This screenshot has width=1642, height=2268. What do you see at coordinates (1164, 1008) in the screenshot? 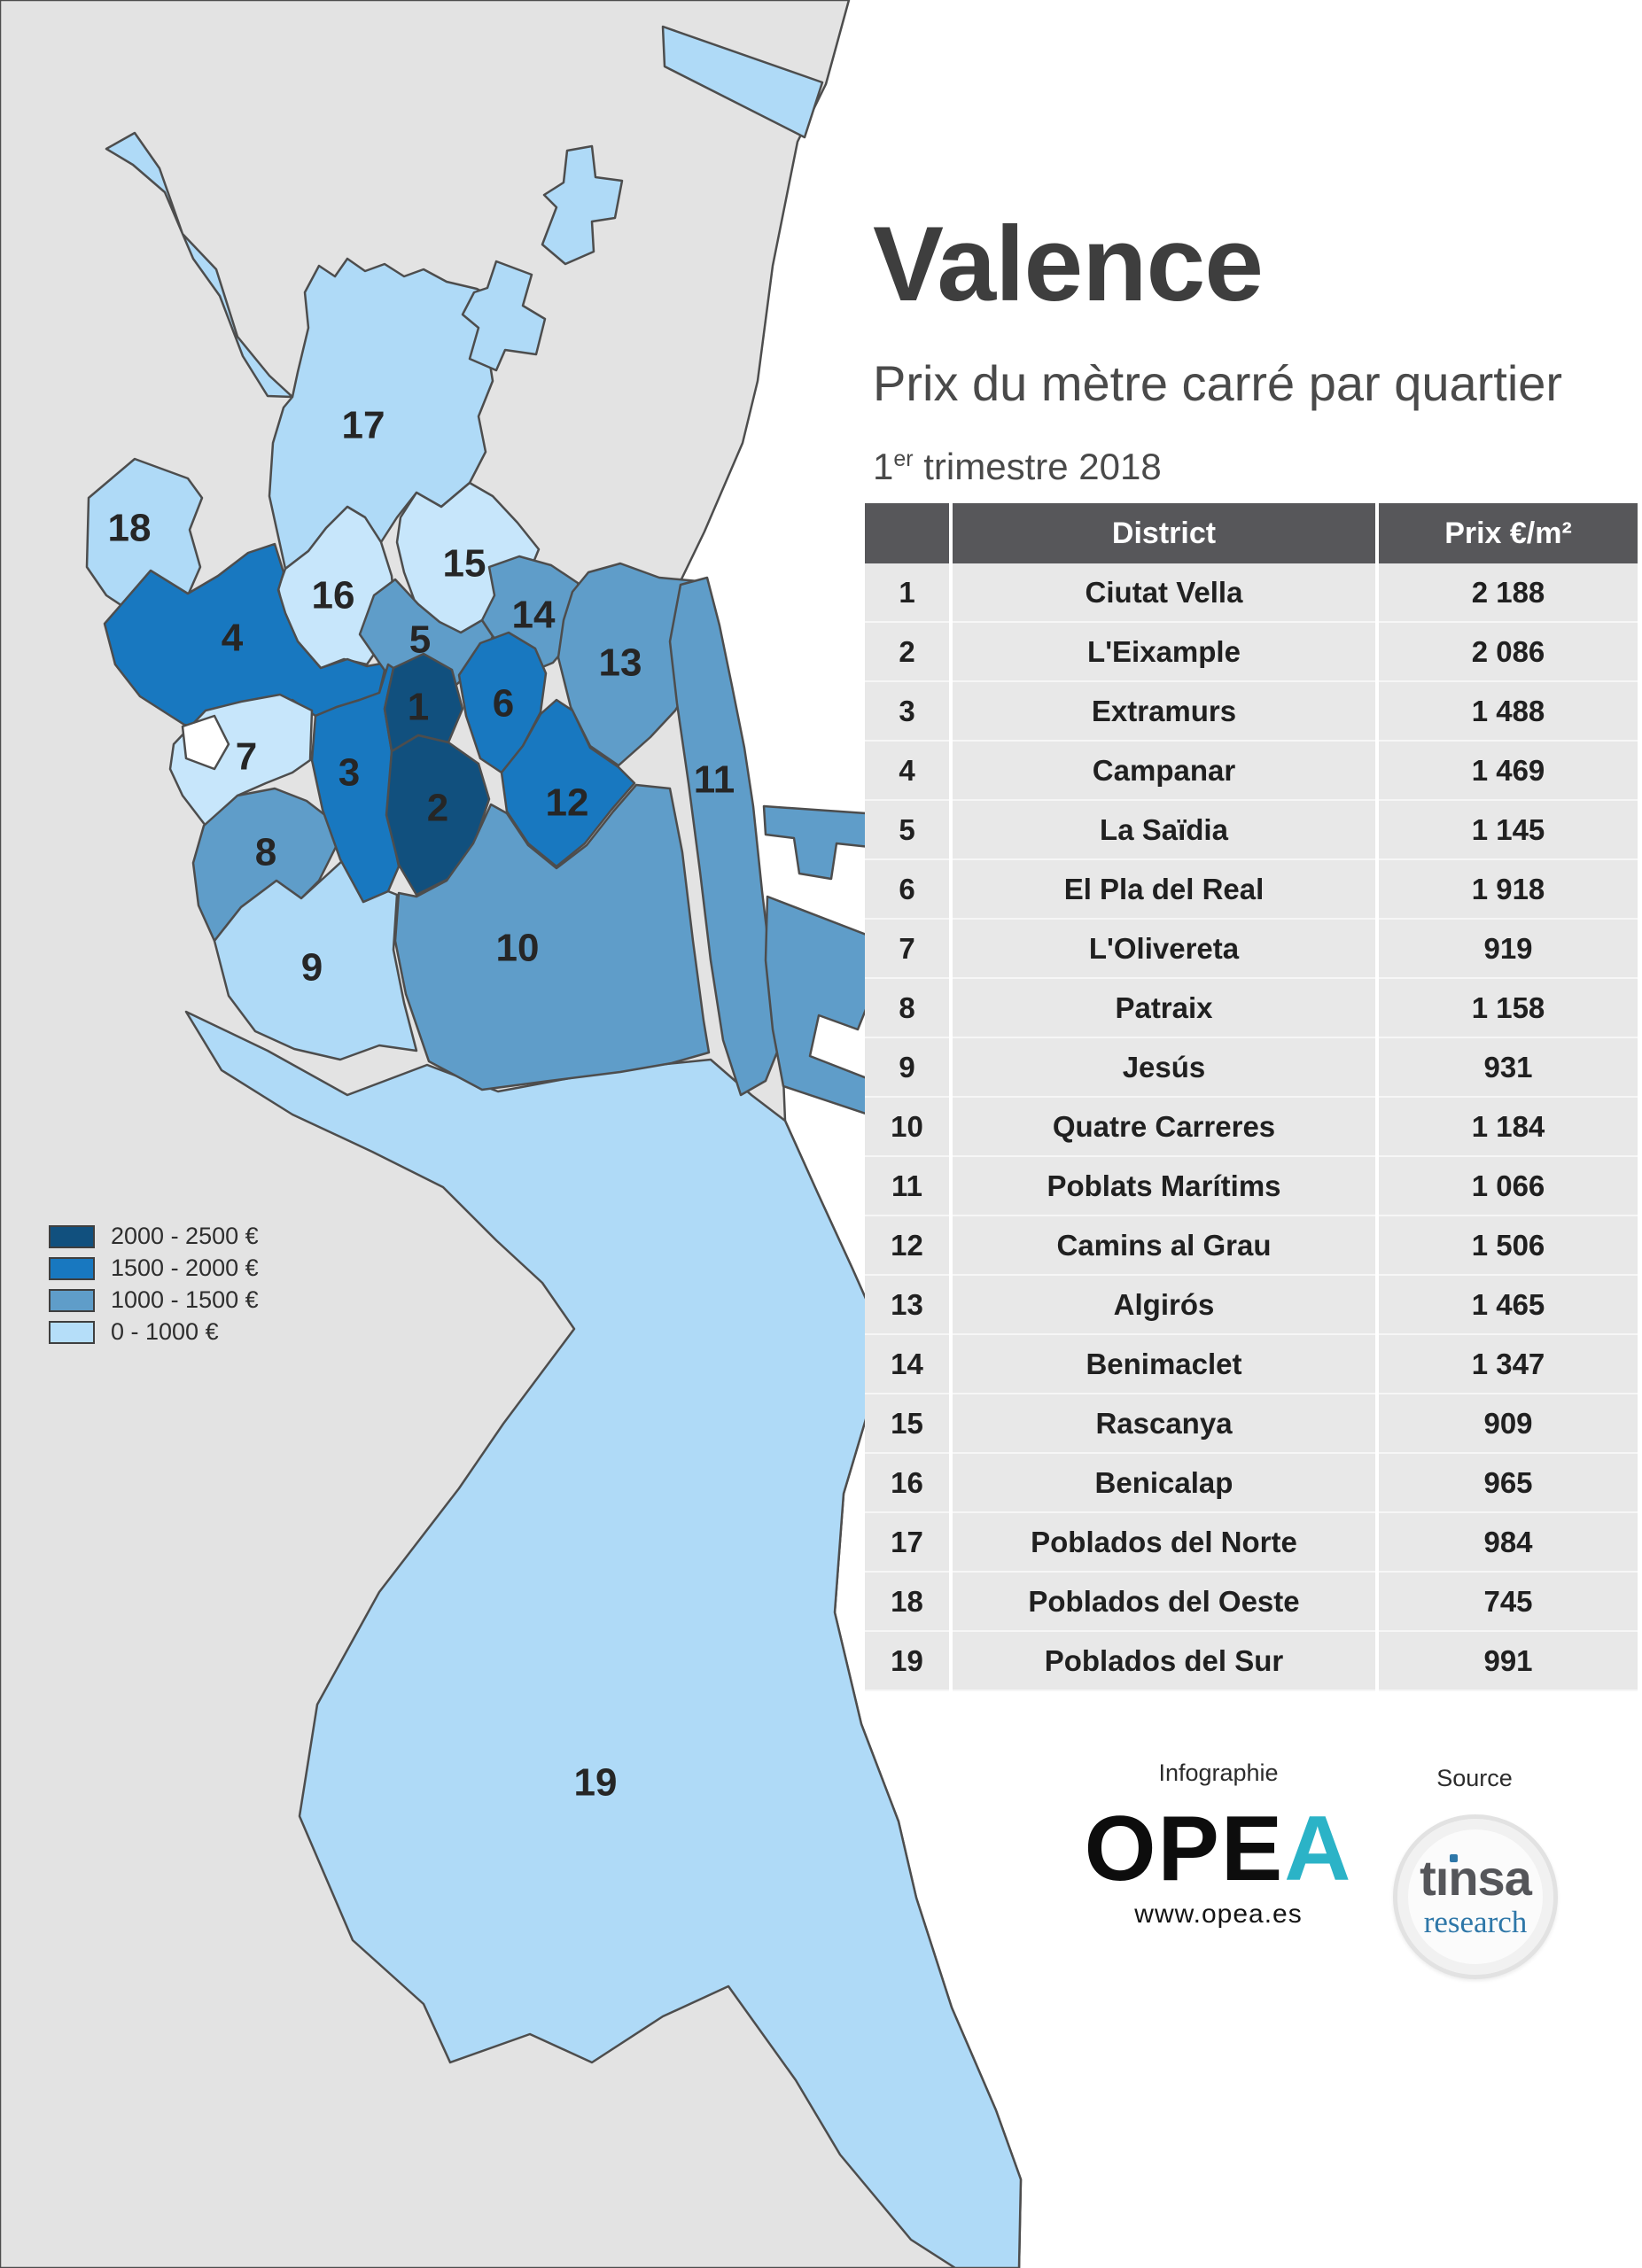
I see `table-cell-district: Patraix` at bounding box center [1164, 1008].